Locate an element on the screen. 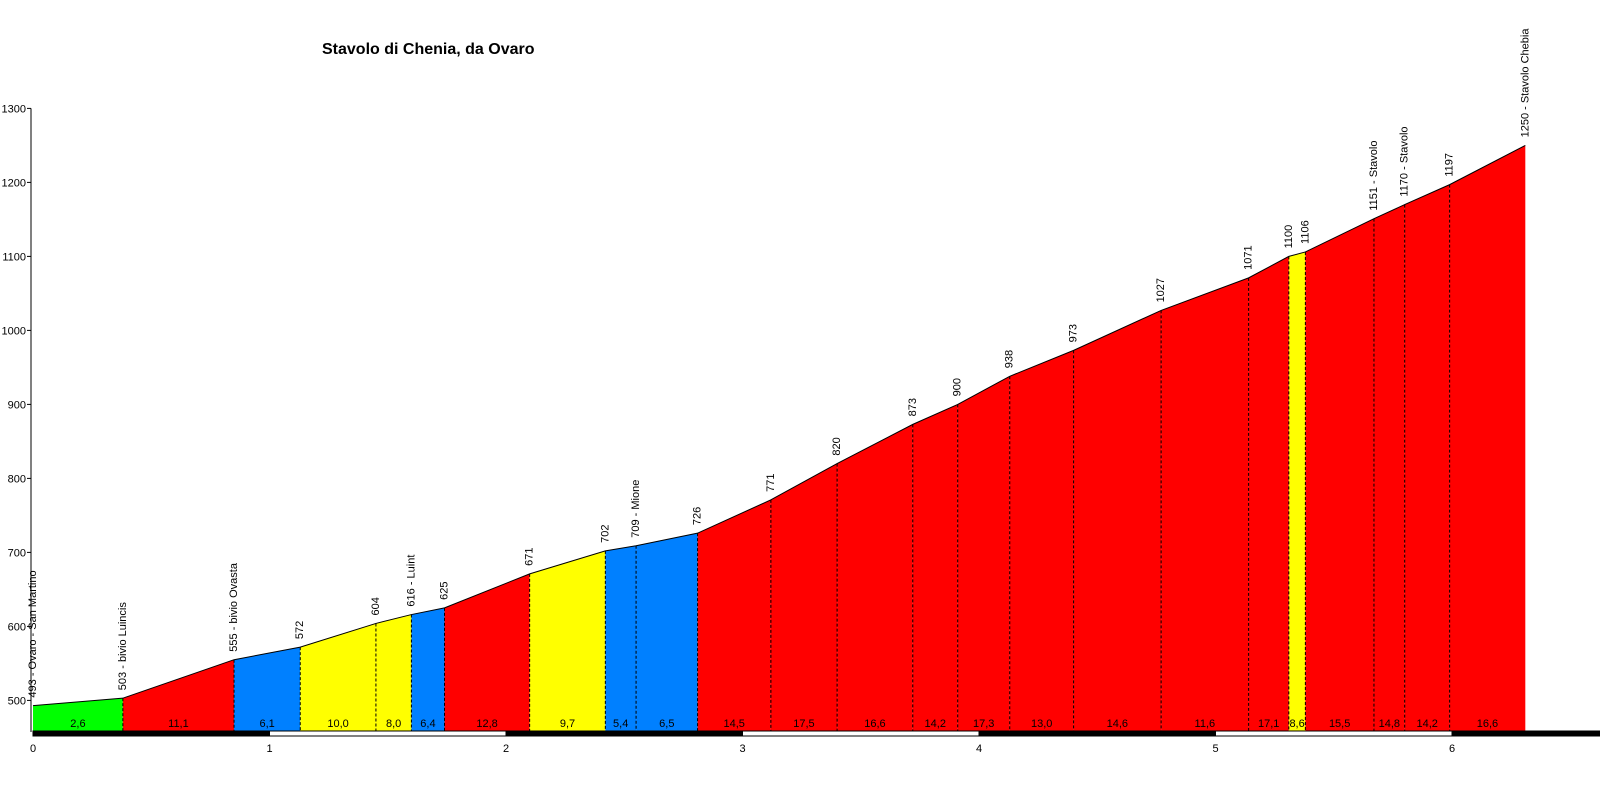  x-tick-label: 3 is located at coordinates (742, 749).